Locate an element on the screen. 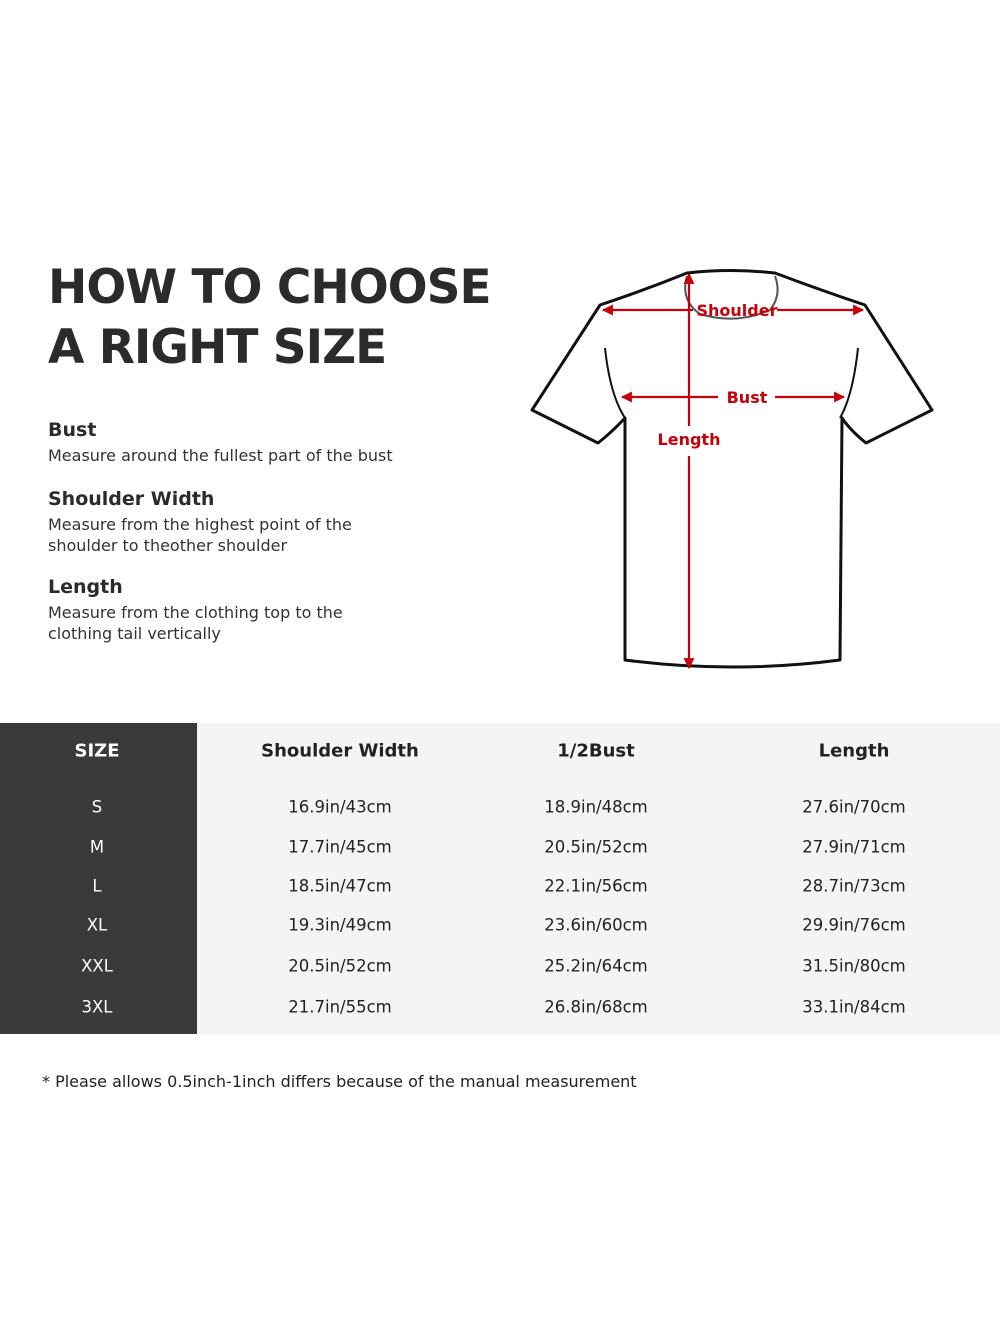  length-label: Length is located at coordinates (689, 439).